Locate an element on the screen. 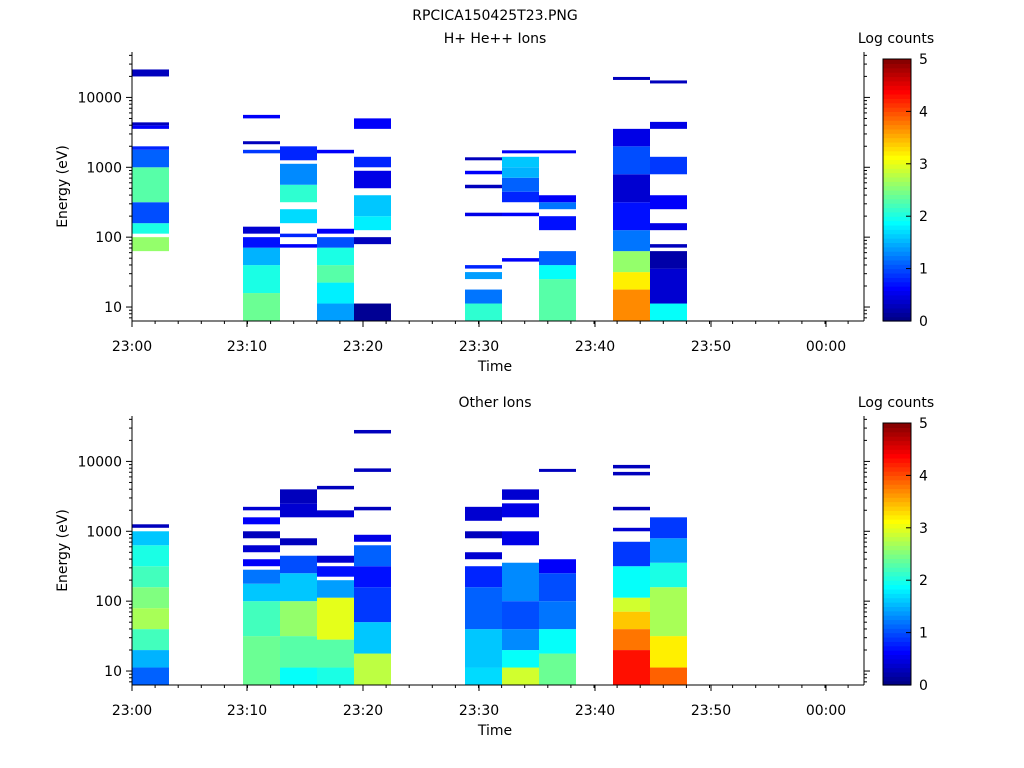 The image size is (1024, 768). colorbar-tick-label: 3 is located at coordinates (923, 165).